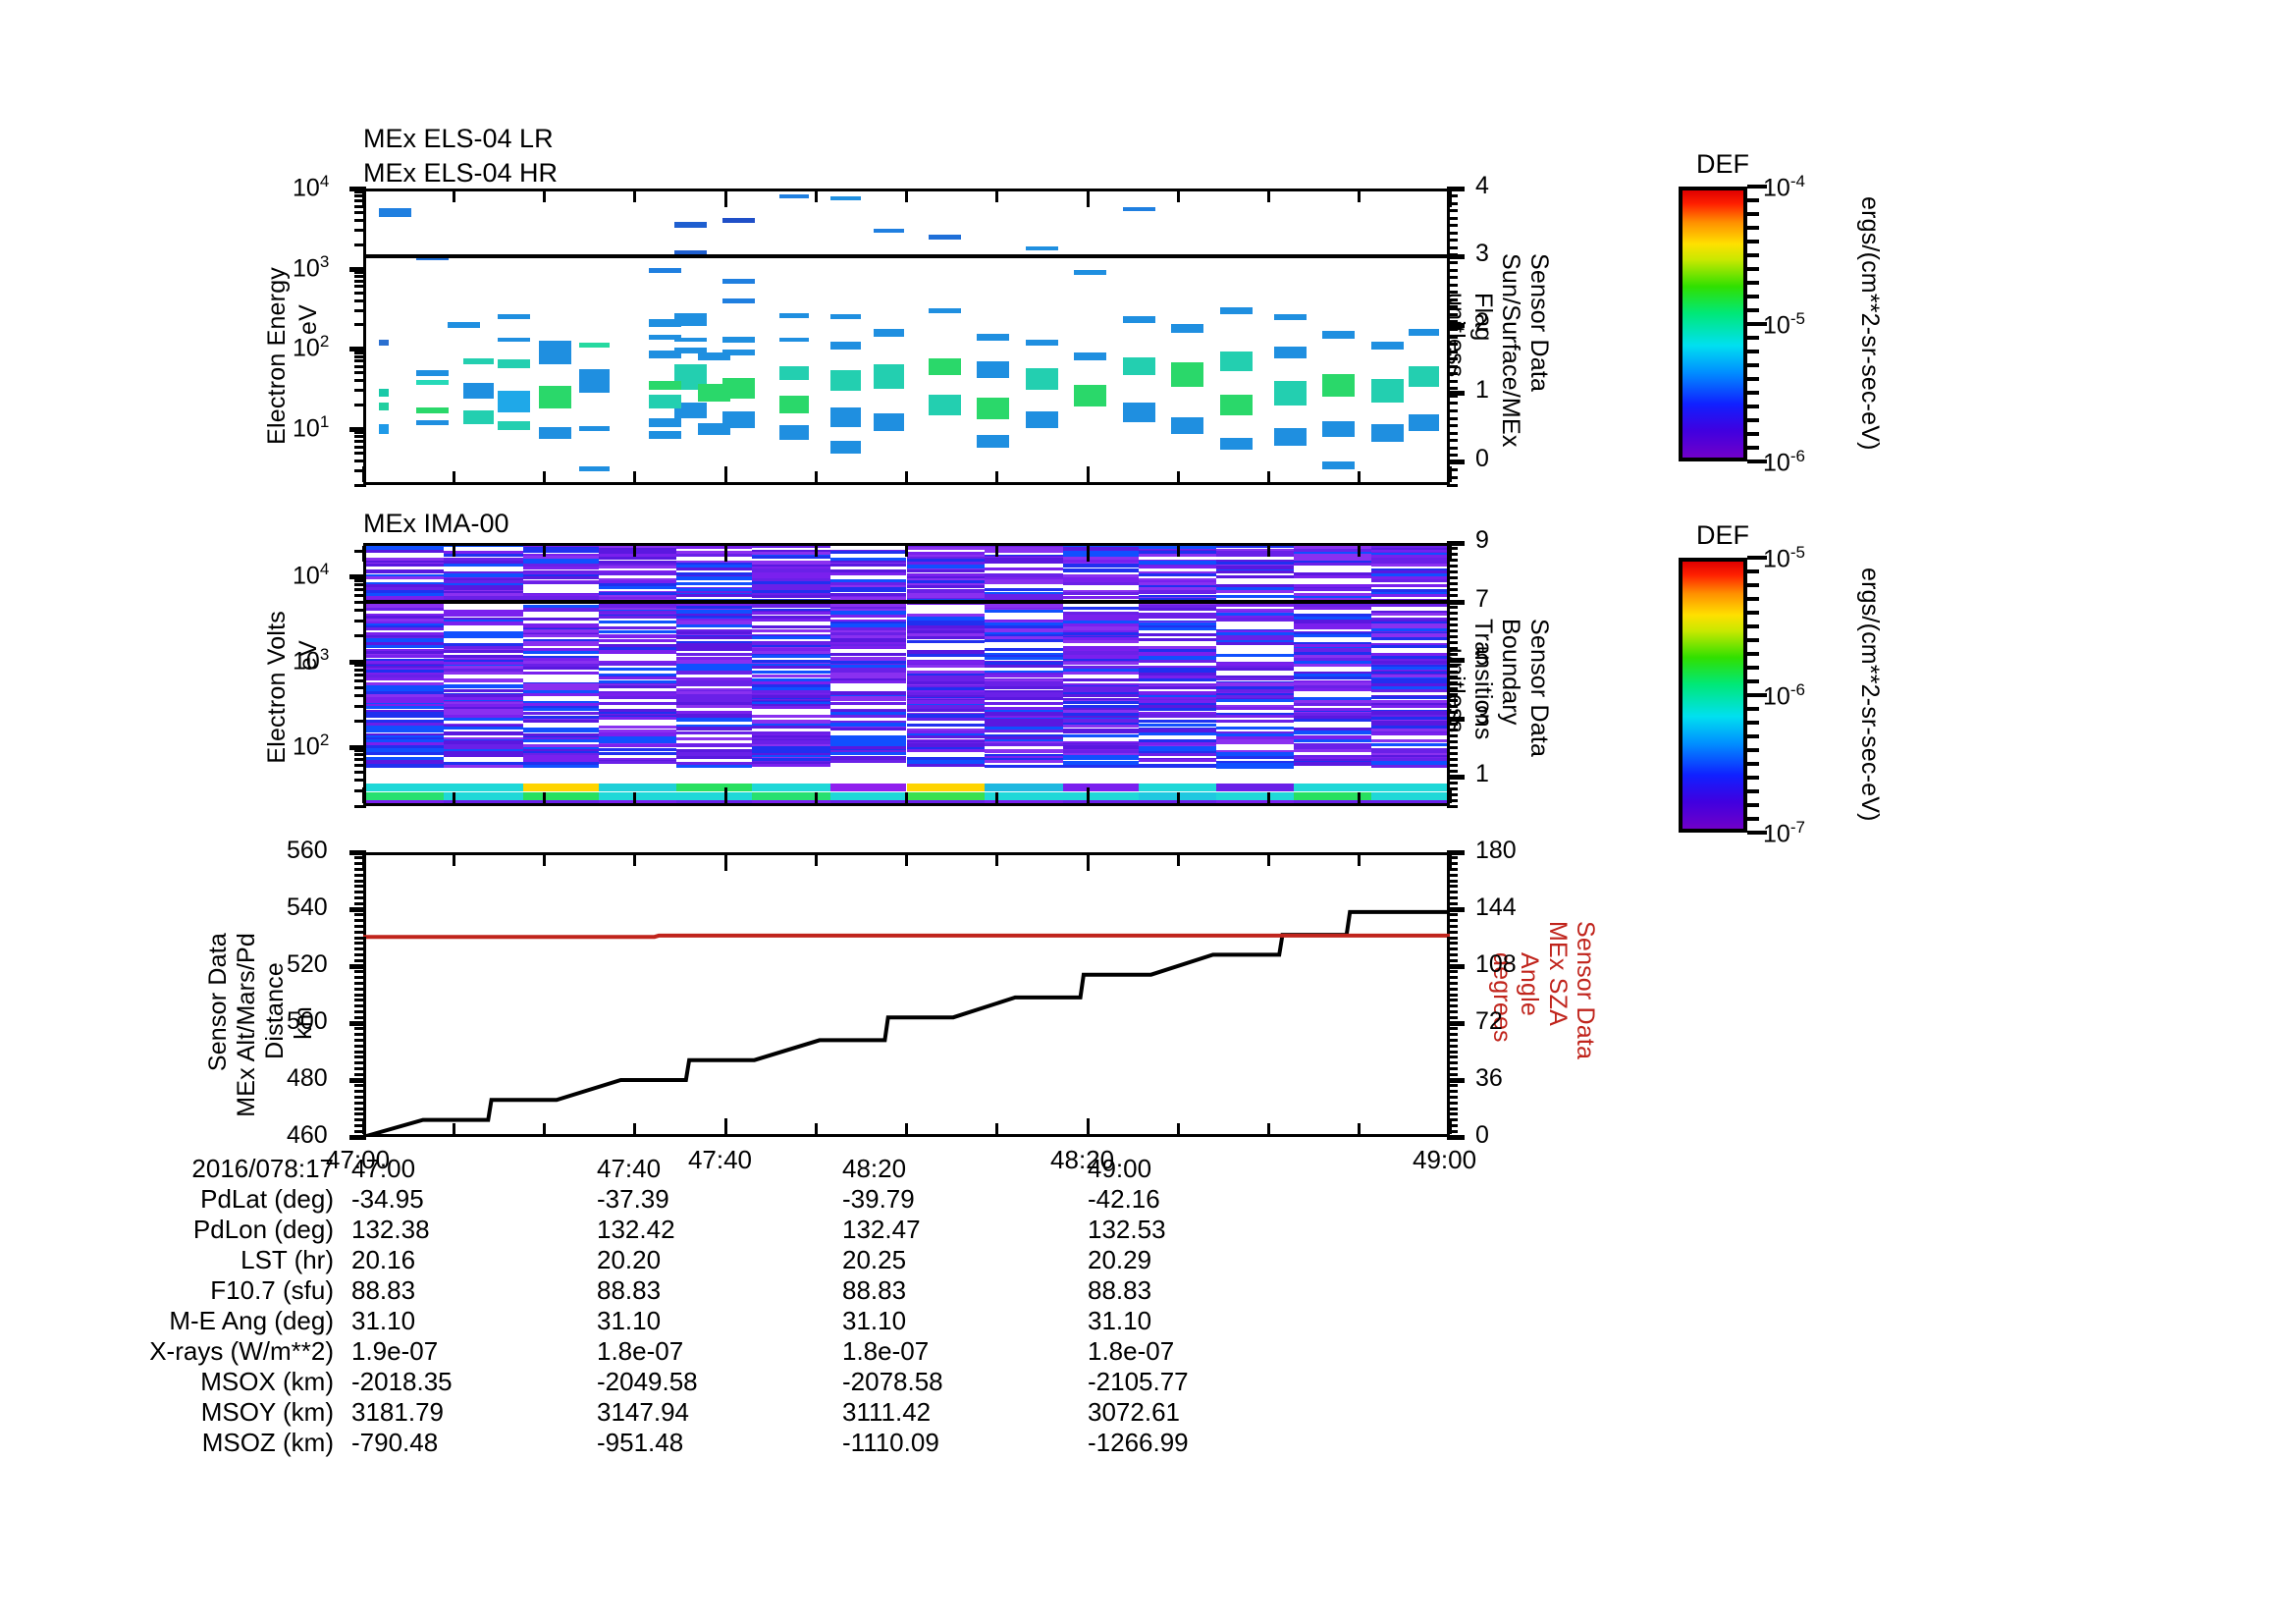 Image resolution: width=2296 pixels, height=1623 pixels. I want to click on panel-bottom-right-axis-label-4: degrees, so click(1502, 997).